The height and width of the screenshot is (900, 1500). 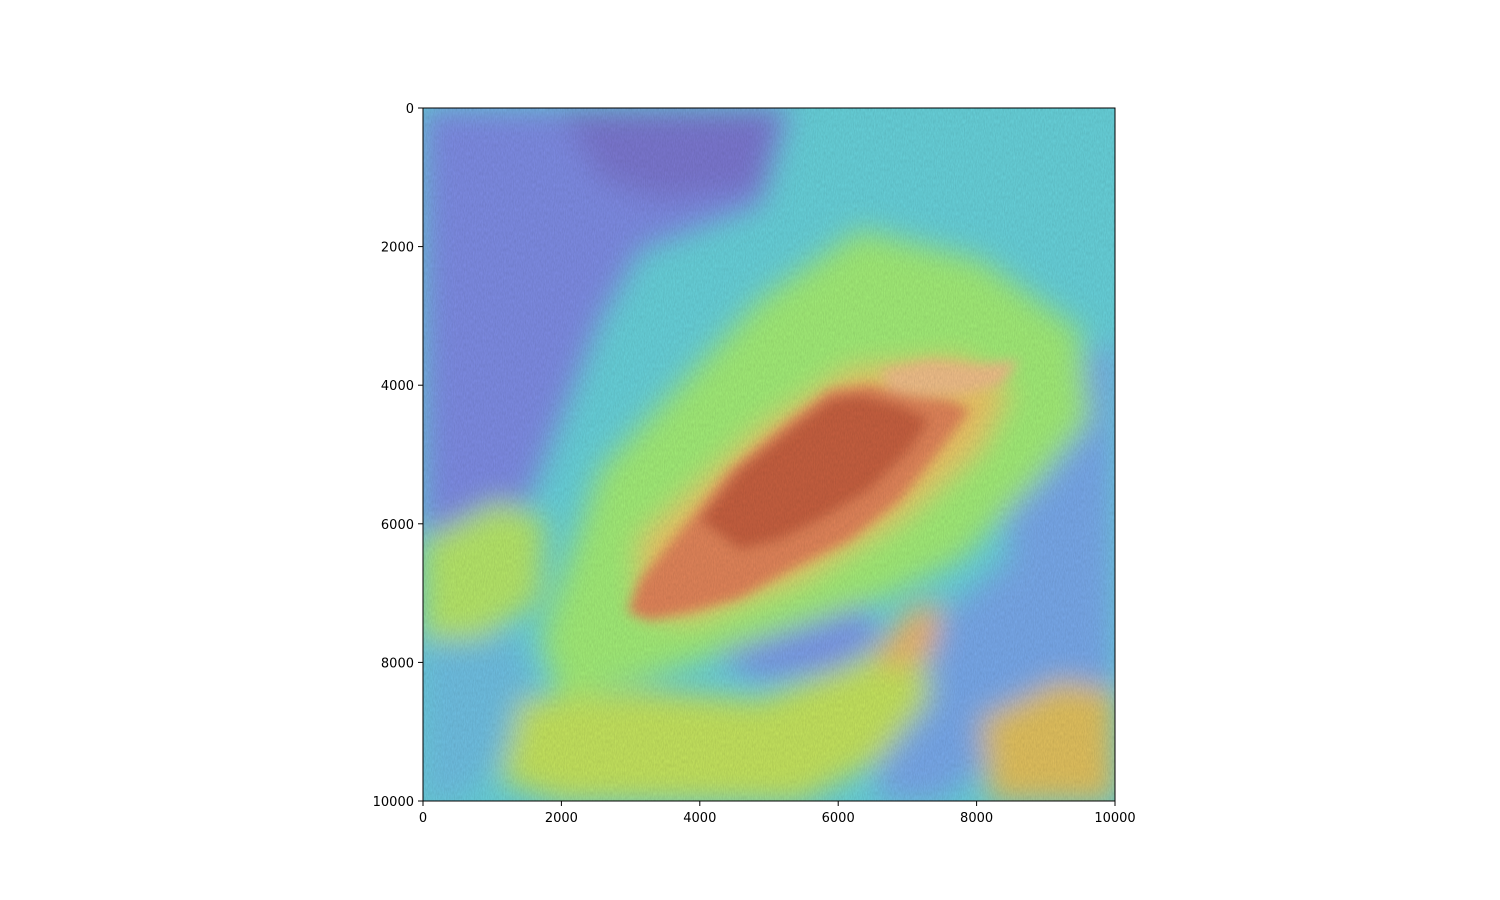 What do you see at coordinates (397, 525) in the screenshot?
I see `y-tick-label: 6000` at bounding box center [397, 525].